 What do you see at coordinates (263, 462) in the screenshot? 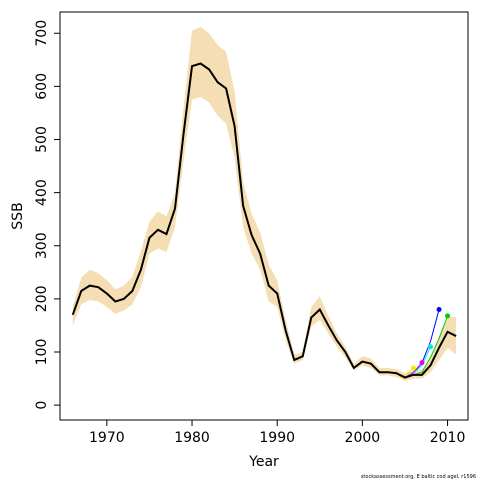
I see `x-axis-label: Year` at bounding box center [263, 462].